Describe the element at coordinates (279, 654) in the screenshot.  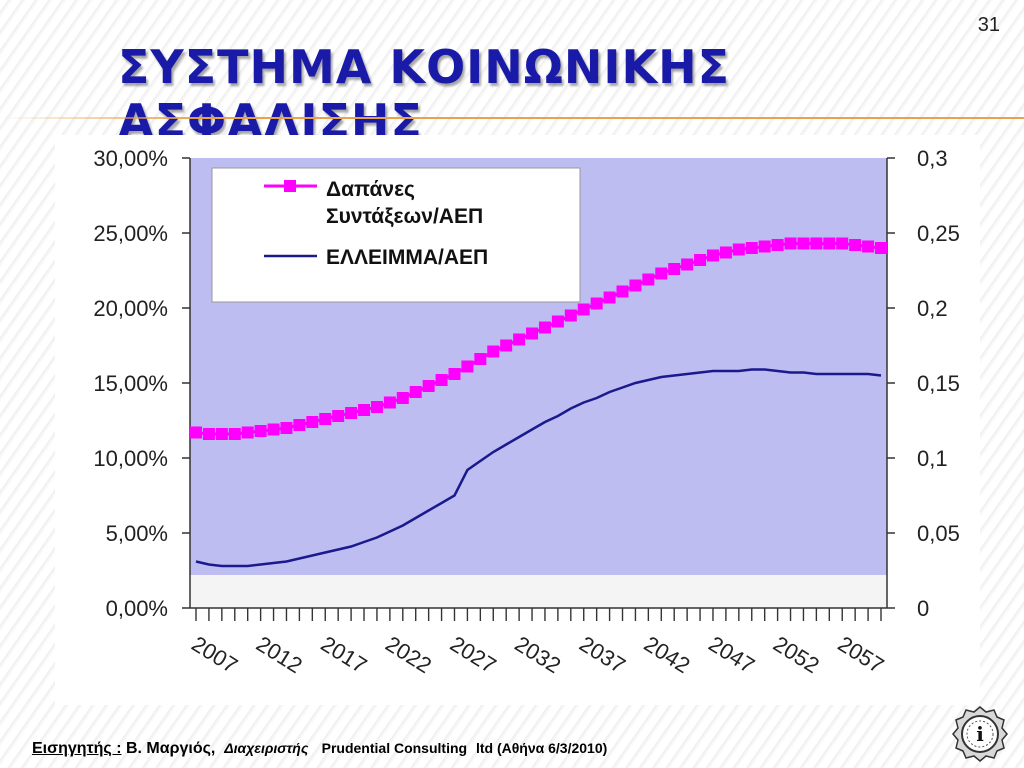
I see `x-tick-label: 2012` at that location.